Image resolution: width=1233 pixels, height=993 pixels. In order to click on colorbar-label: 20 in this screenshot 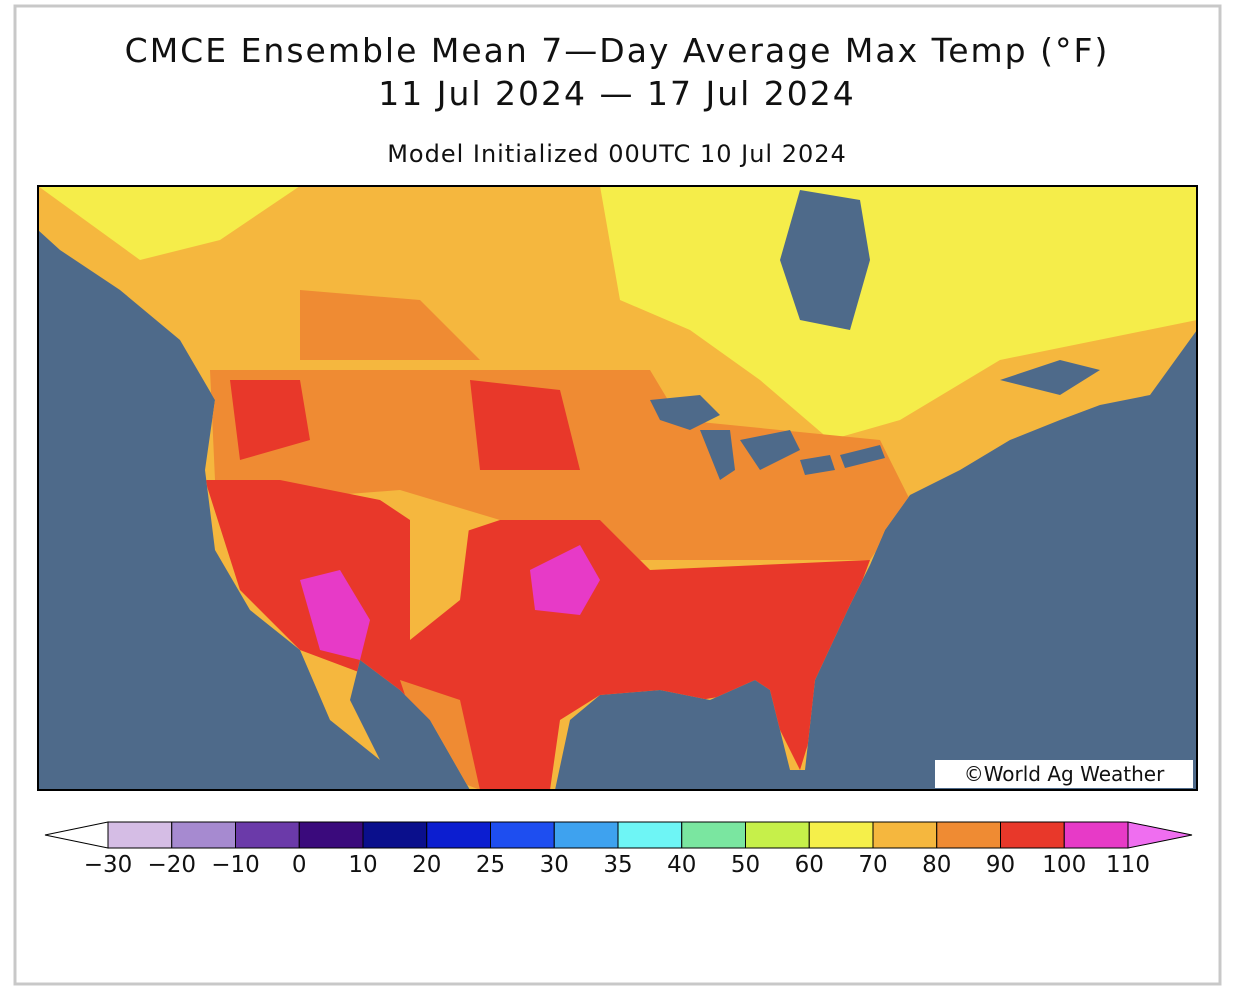, I will do `click(426, 865)`.